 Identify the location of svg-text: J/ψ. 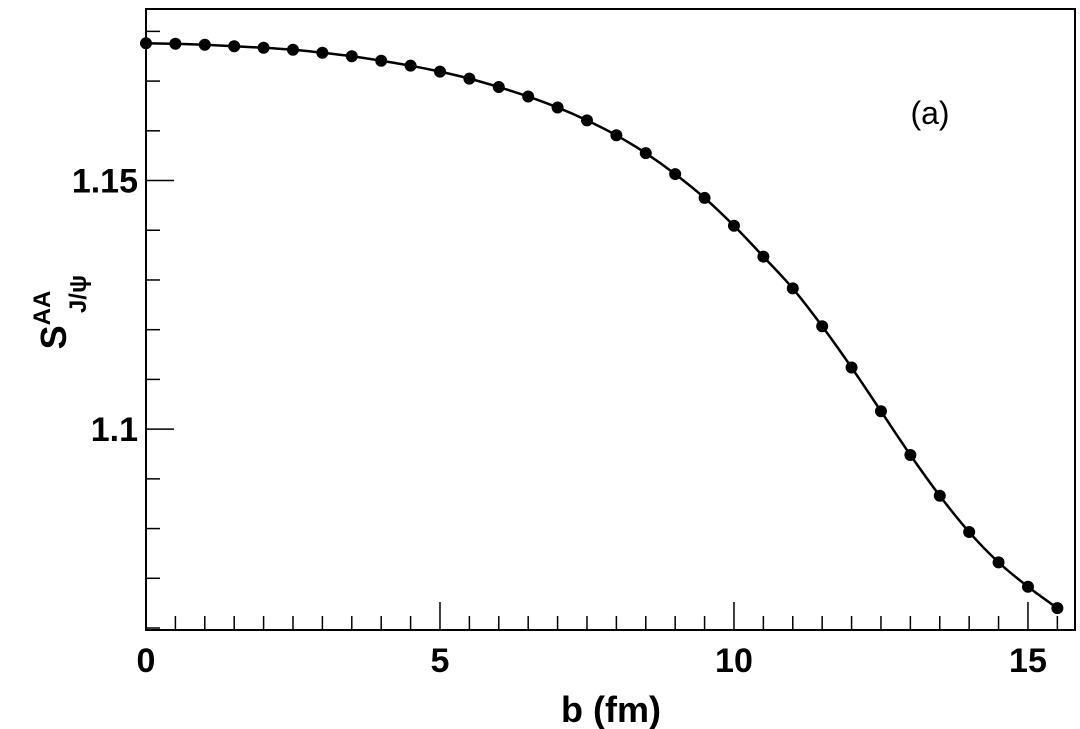
(78, 294).